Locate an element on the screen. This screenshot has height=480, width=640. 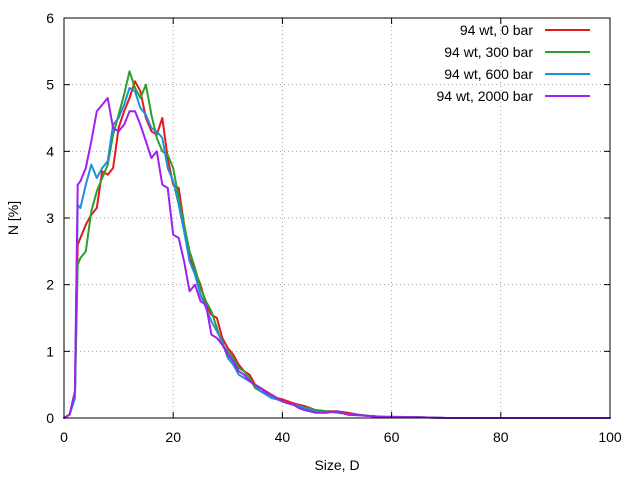
y-tick-label: 0 is located at coordinates (50, 418).